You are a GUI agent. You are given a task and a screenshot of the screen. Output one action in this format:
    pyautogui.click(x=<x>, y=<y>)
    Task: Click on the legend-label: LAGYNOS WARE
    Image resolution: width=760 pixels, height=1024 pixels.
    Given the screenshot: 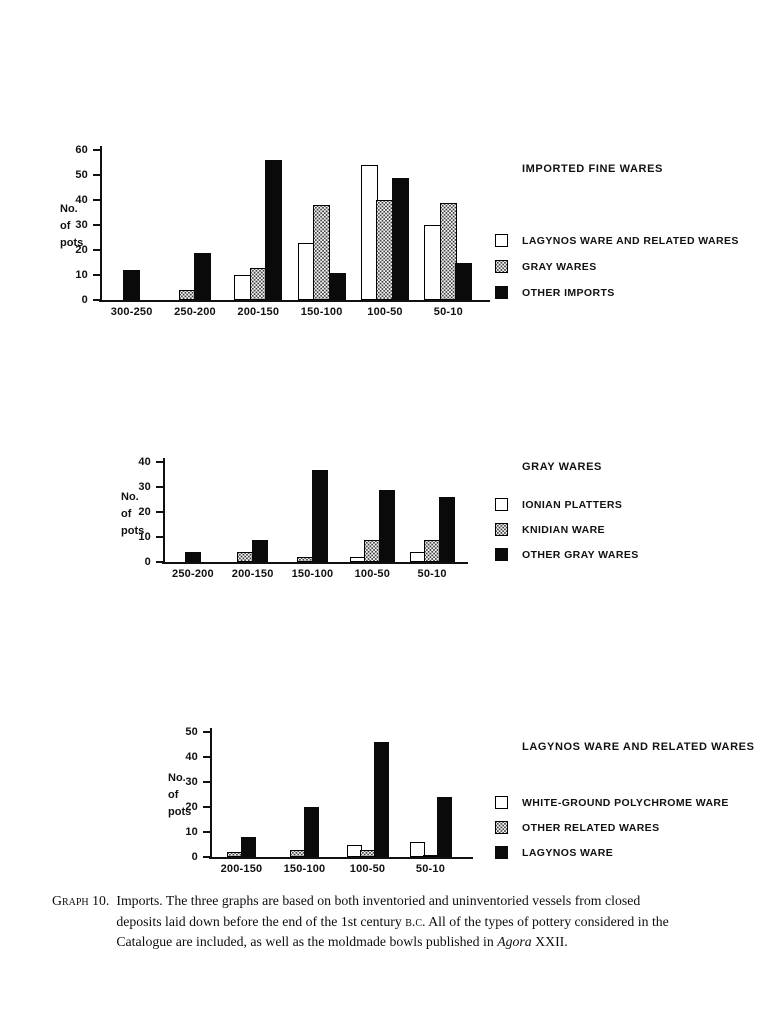 What is the action you would take?
    pyautogui.click(x=568, y=853)
    